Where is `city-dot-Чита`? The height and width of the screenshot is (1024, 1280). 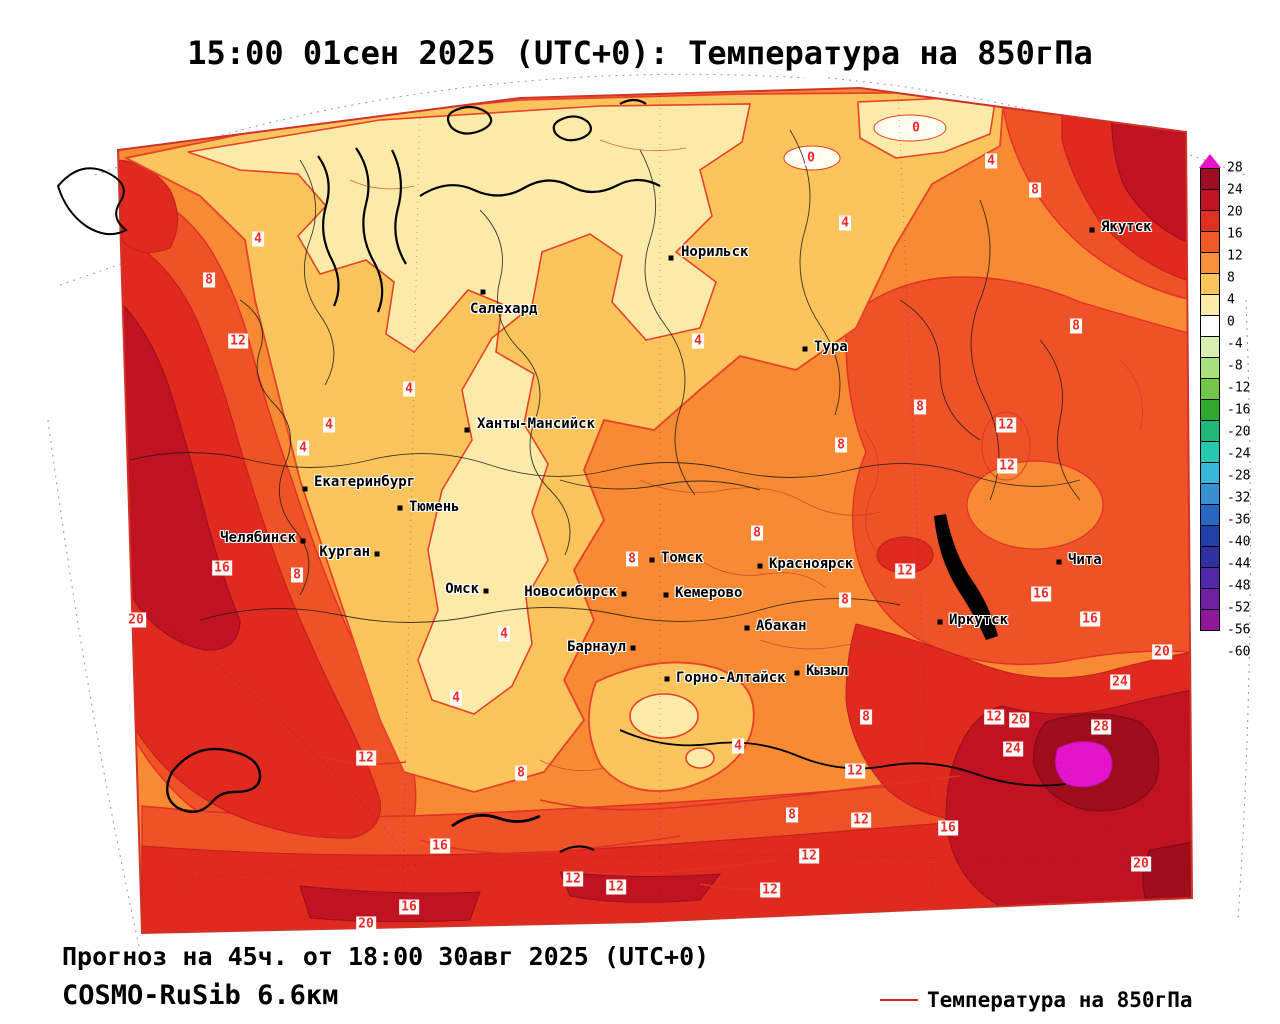
city-dot-Чита is located at coordinates (1059, 562).